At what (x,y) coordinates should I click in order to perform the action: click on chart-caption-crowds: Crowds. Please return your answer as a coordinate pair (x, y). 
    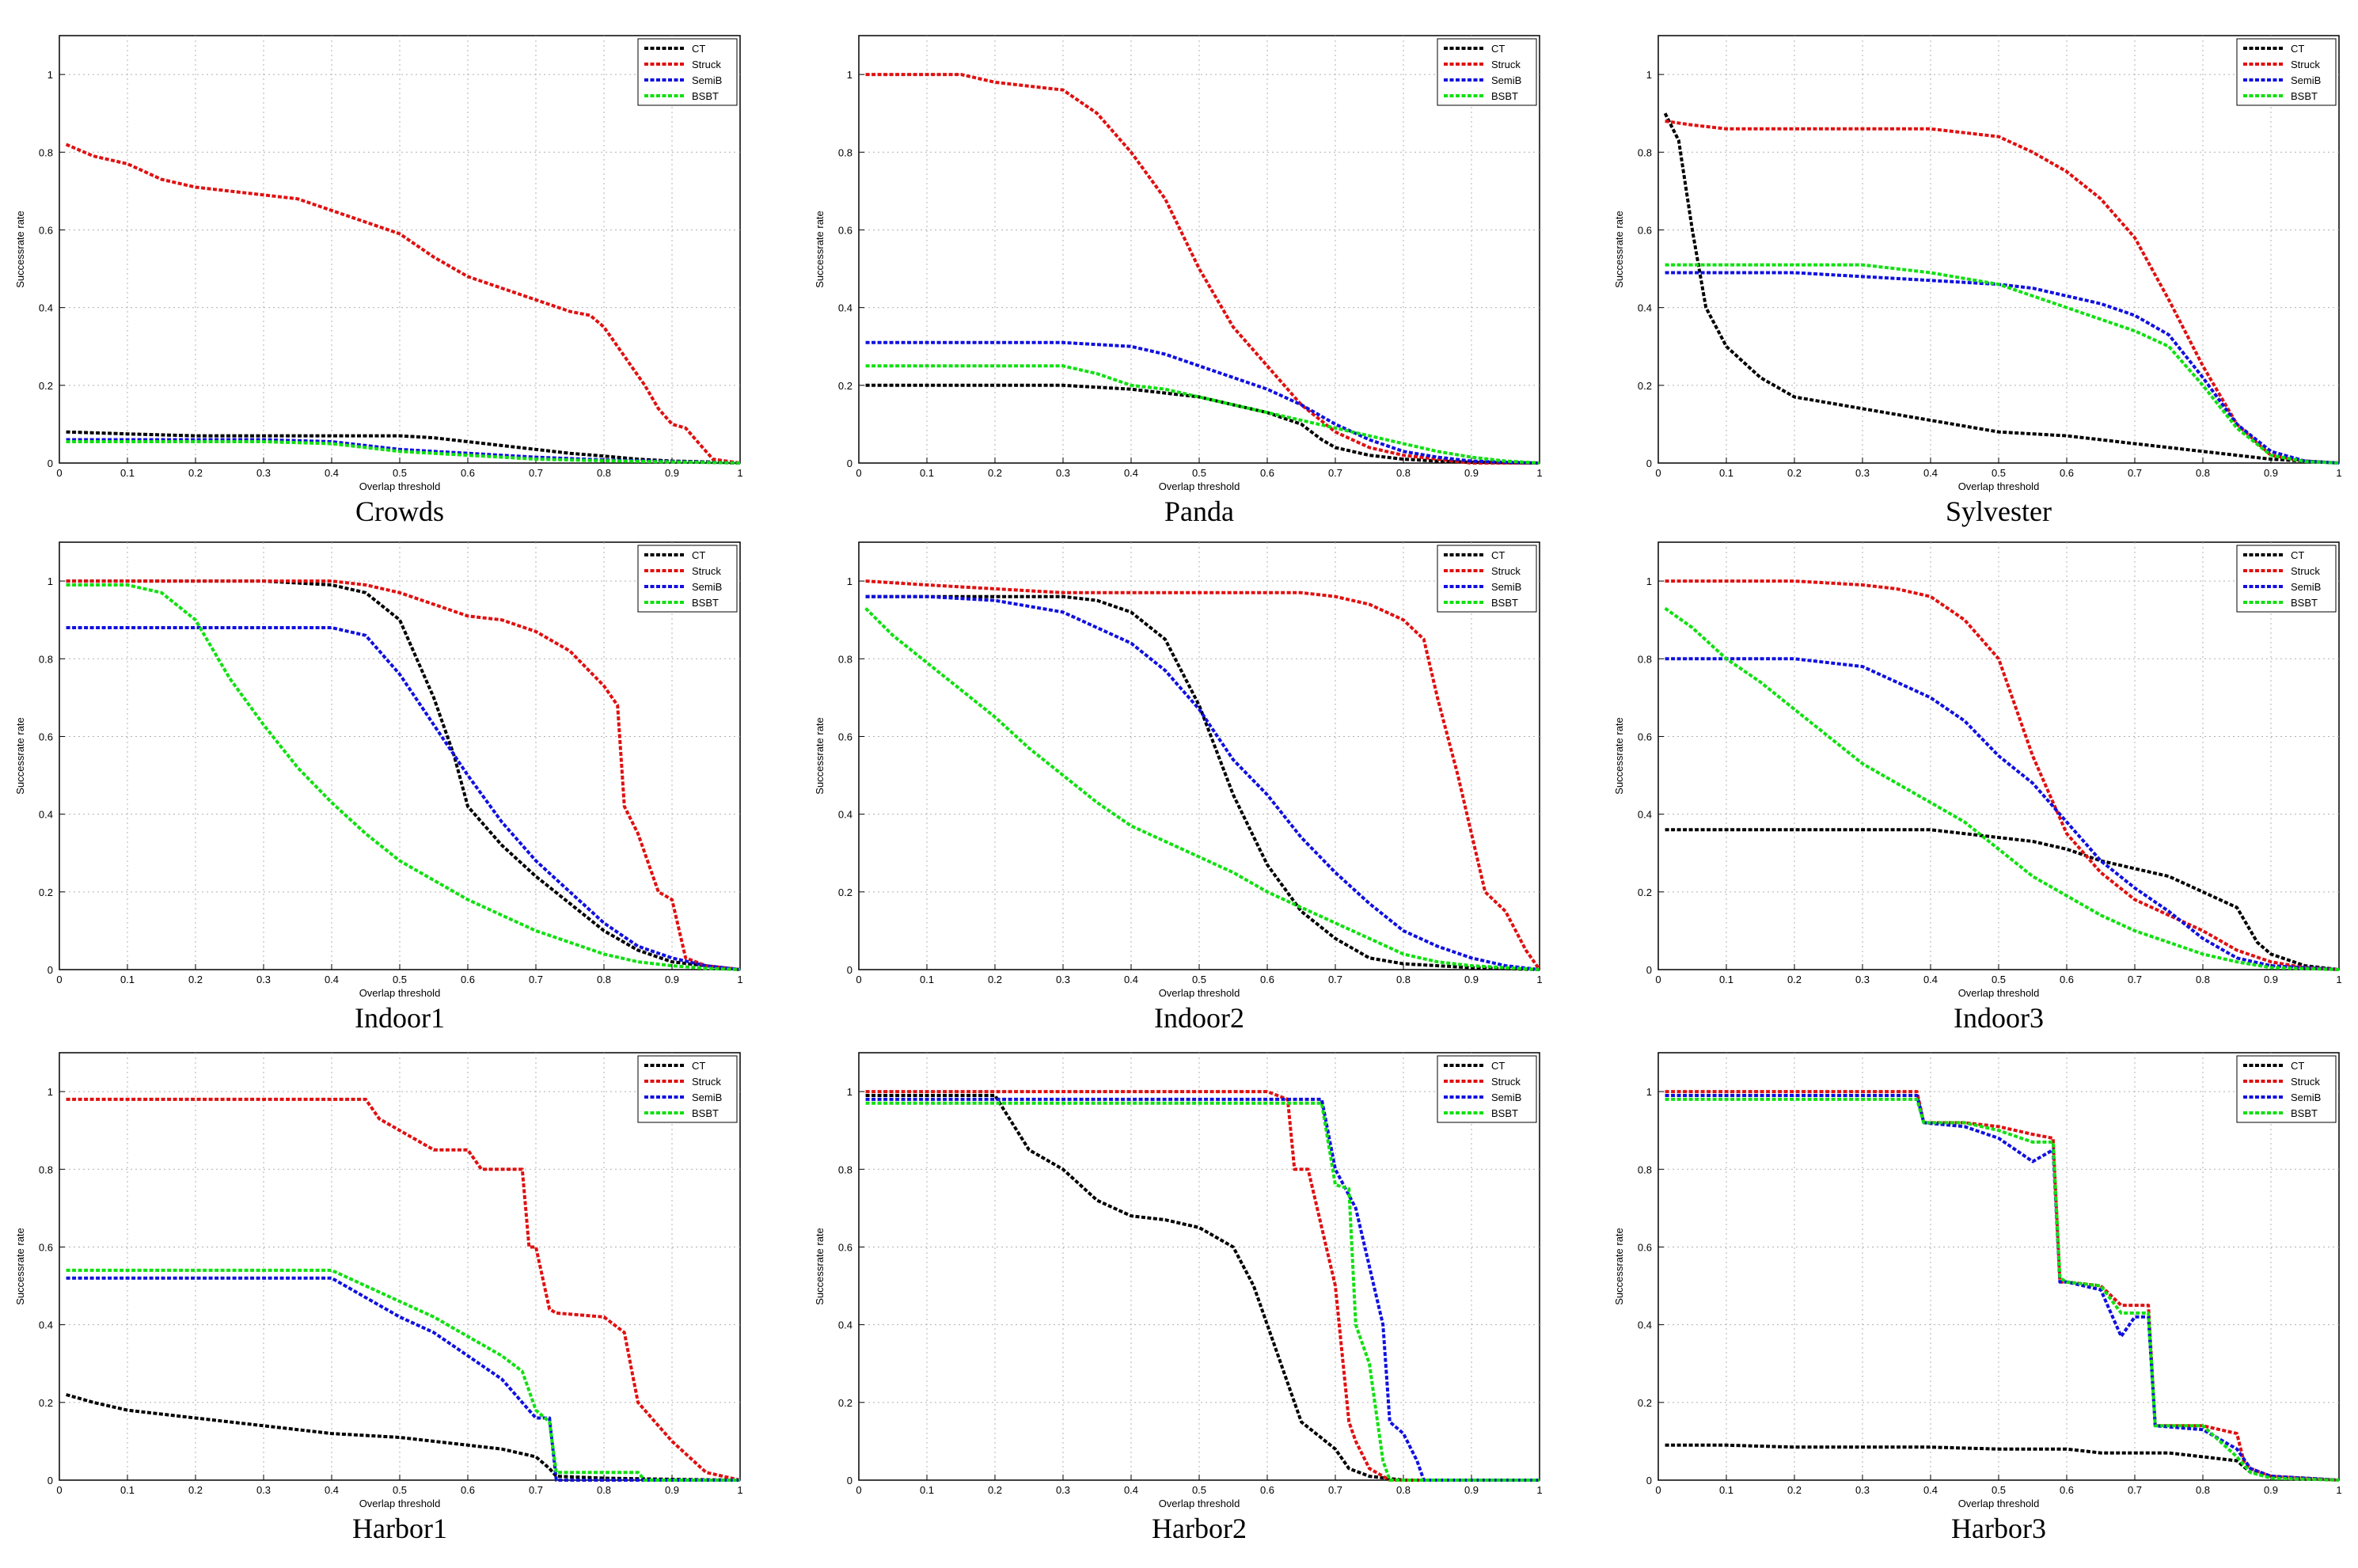
    Looking at the image, I should click on (399, 511).